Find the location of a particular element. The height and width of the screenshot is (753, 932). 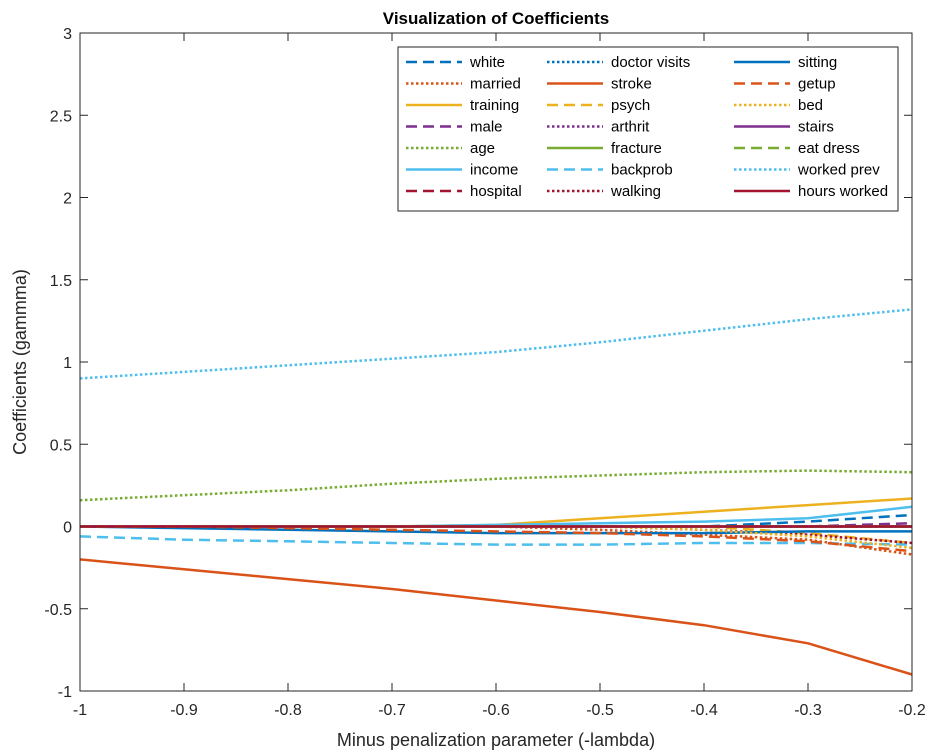

x-tick-label: -1 is located at coordinates (80, 710).